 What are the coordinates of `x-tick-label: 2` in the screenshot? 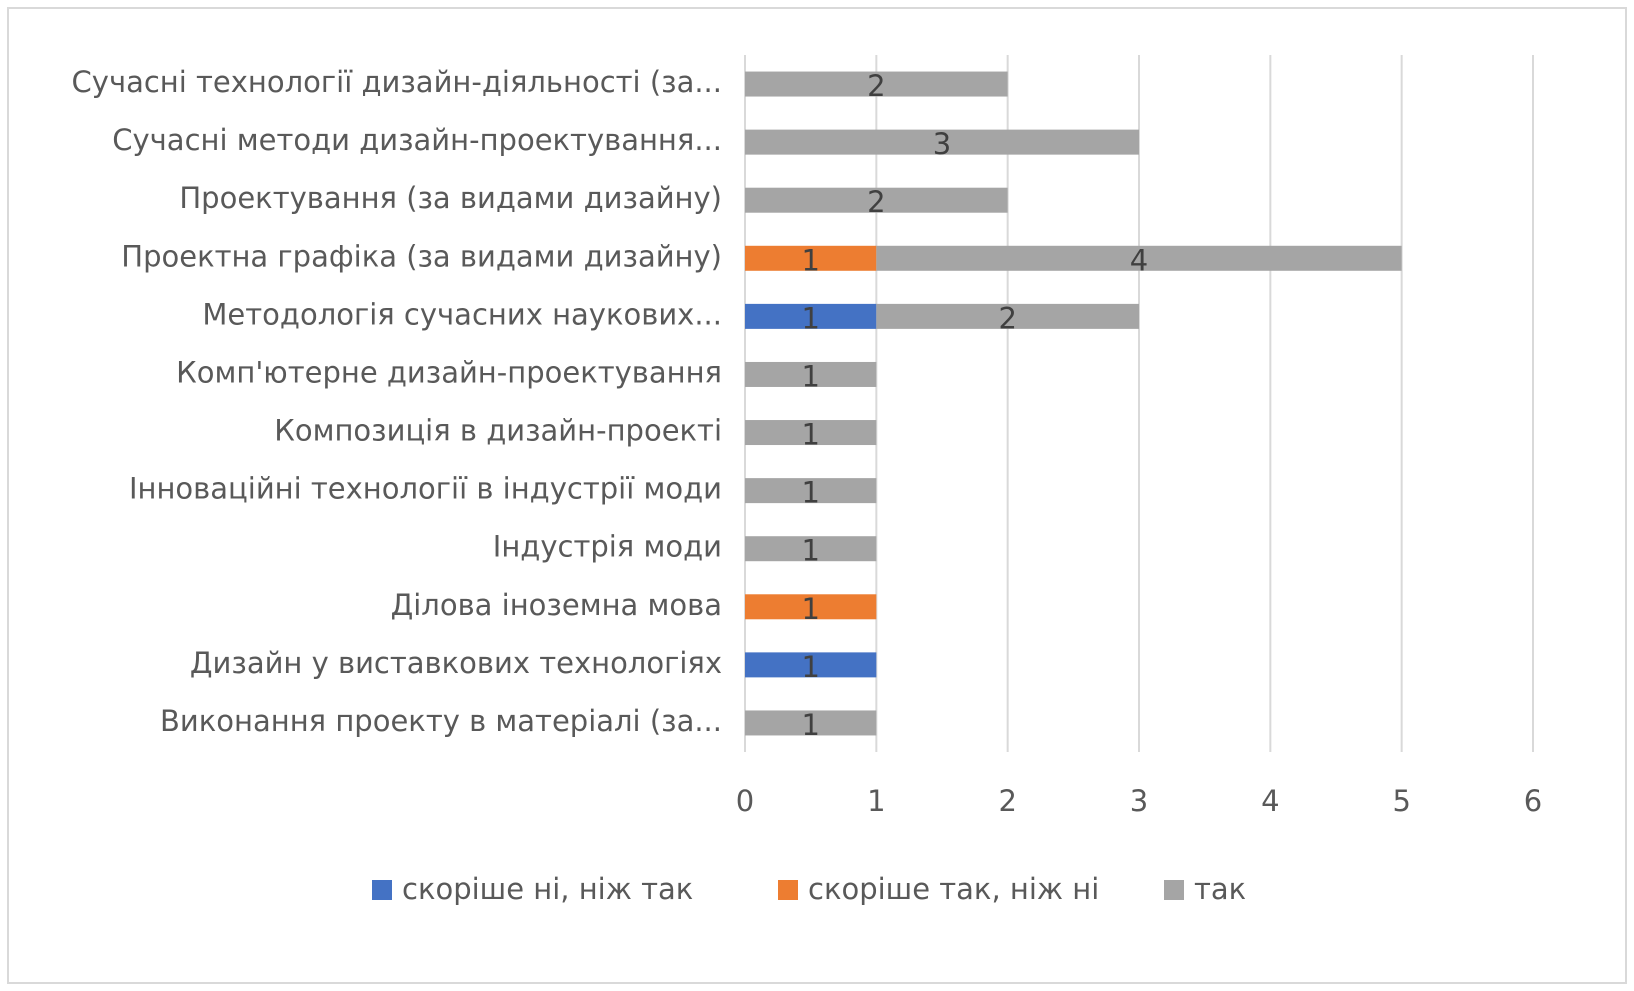 It's located at (1007, 801).